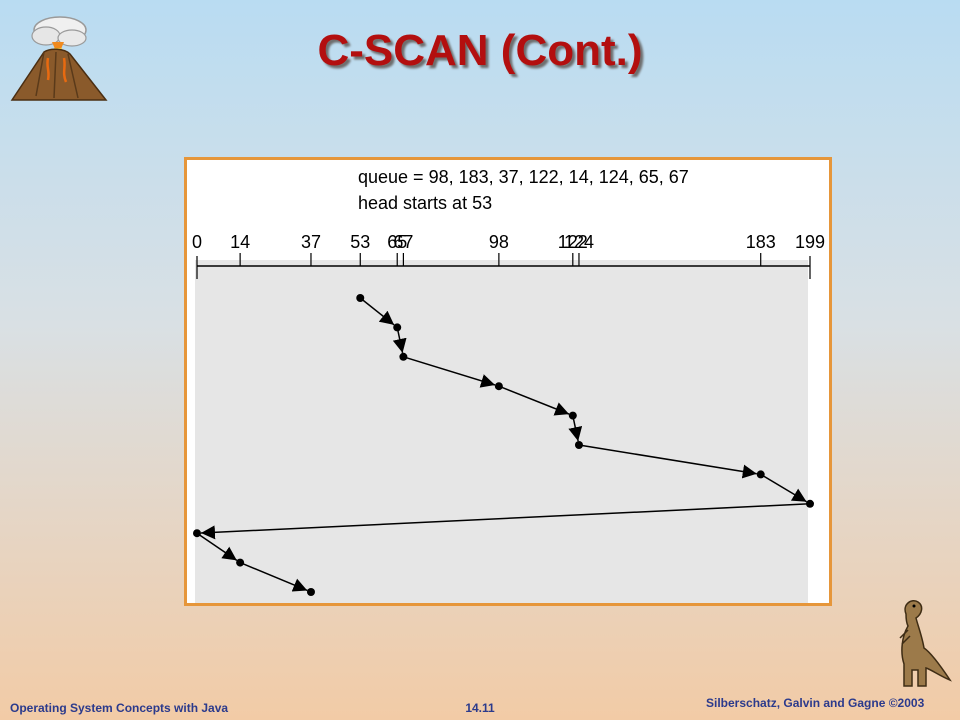 This screenshot has width=960, height=720. What do you see at coordinates (925, 643) in the screenshot?
I see `dinosaur-logo` at bounding box center [925, 643].